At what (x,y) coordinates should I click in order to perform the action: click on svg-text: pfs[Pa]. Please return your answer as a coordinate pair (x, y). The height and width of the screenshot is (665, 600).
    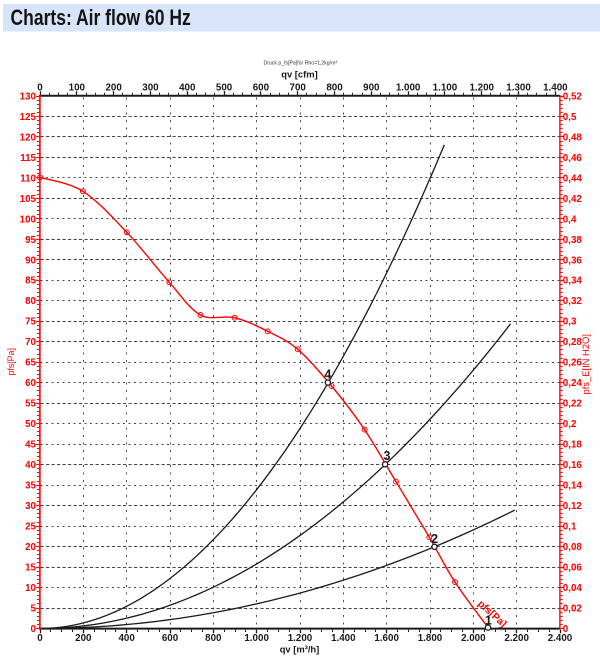
    Looking at the image, I should click on (11, 361).